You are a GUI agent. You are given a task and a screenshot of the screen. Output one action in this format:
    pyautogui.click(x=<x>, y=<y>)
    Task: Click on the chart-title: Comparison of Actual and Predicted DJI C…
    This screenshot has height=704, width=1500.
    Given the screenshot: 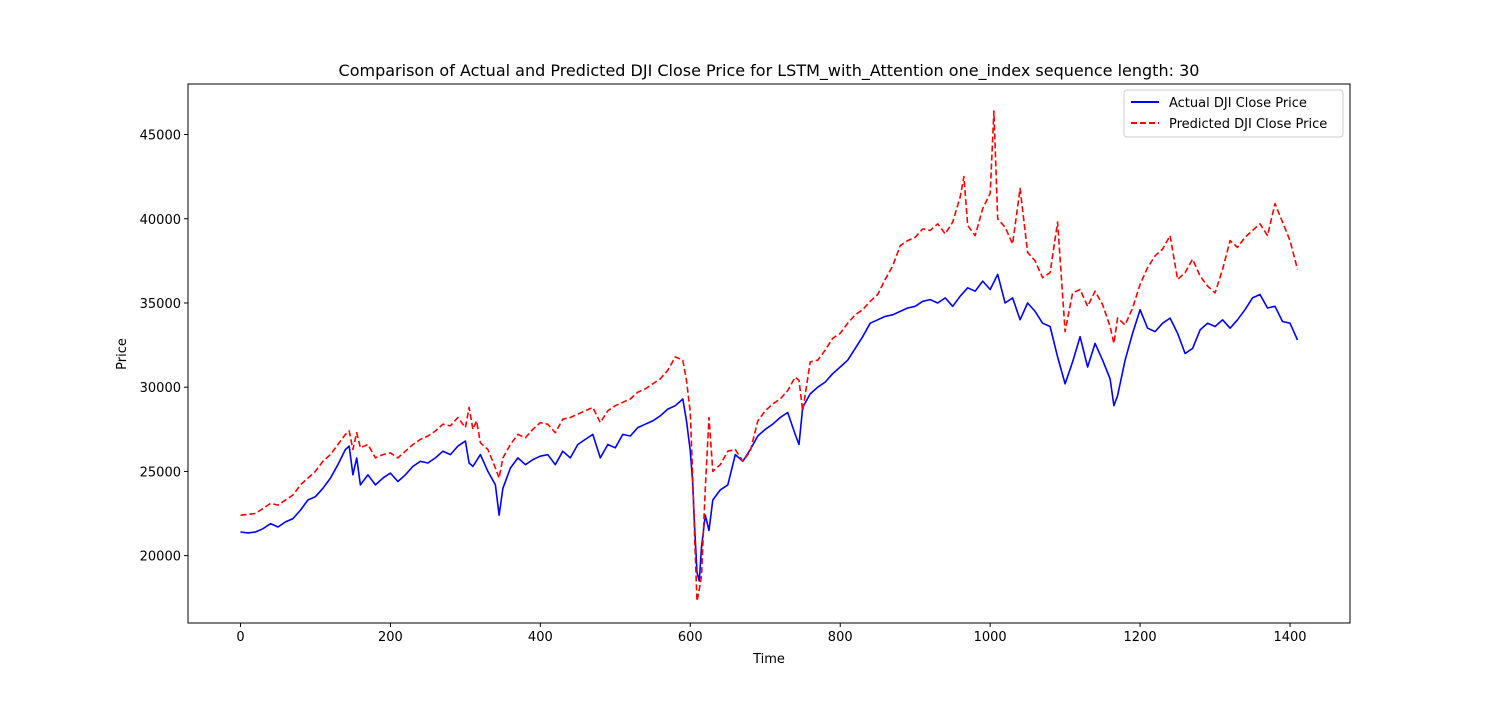 What is the action you would take?
    pyautogui.click(x=769, y=71)
    